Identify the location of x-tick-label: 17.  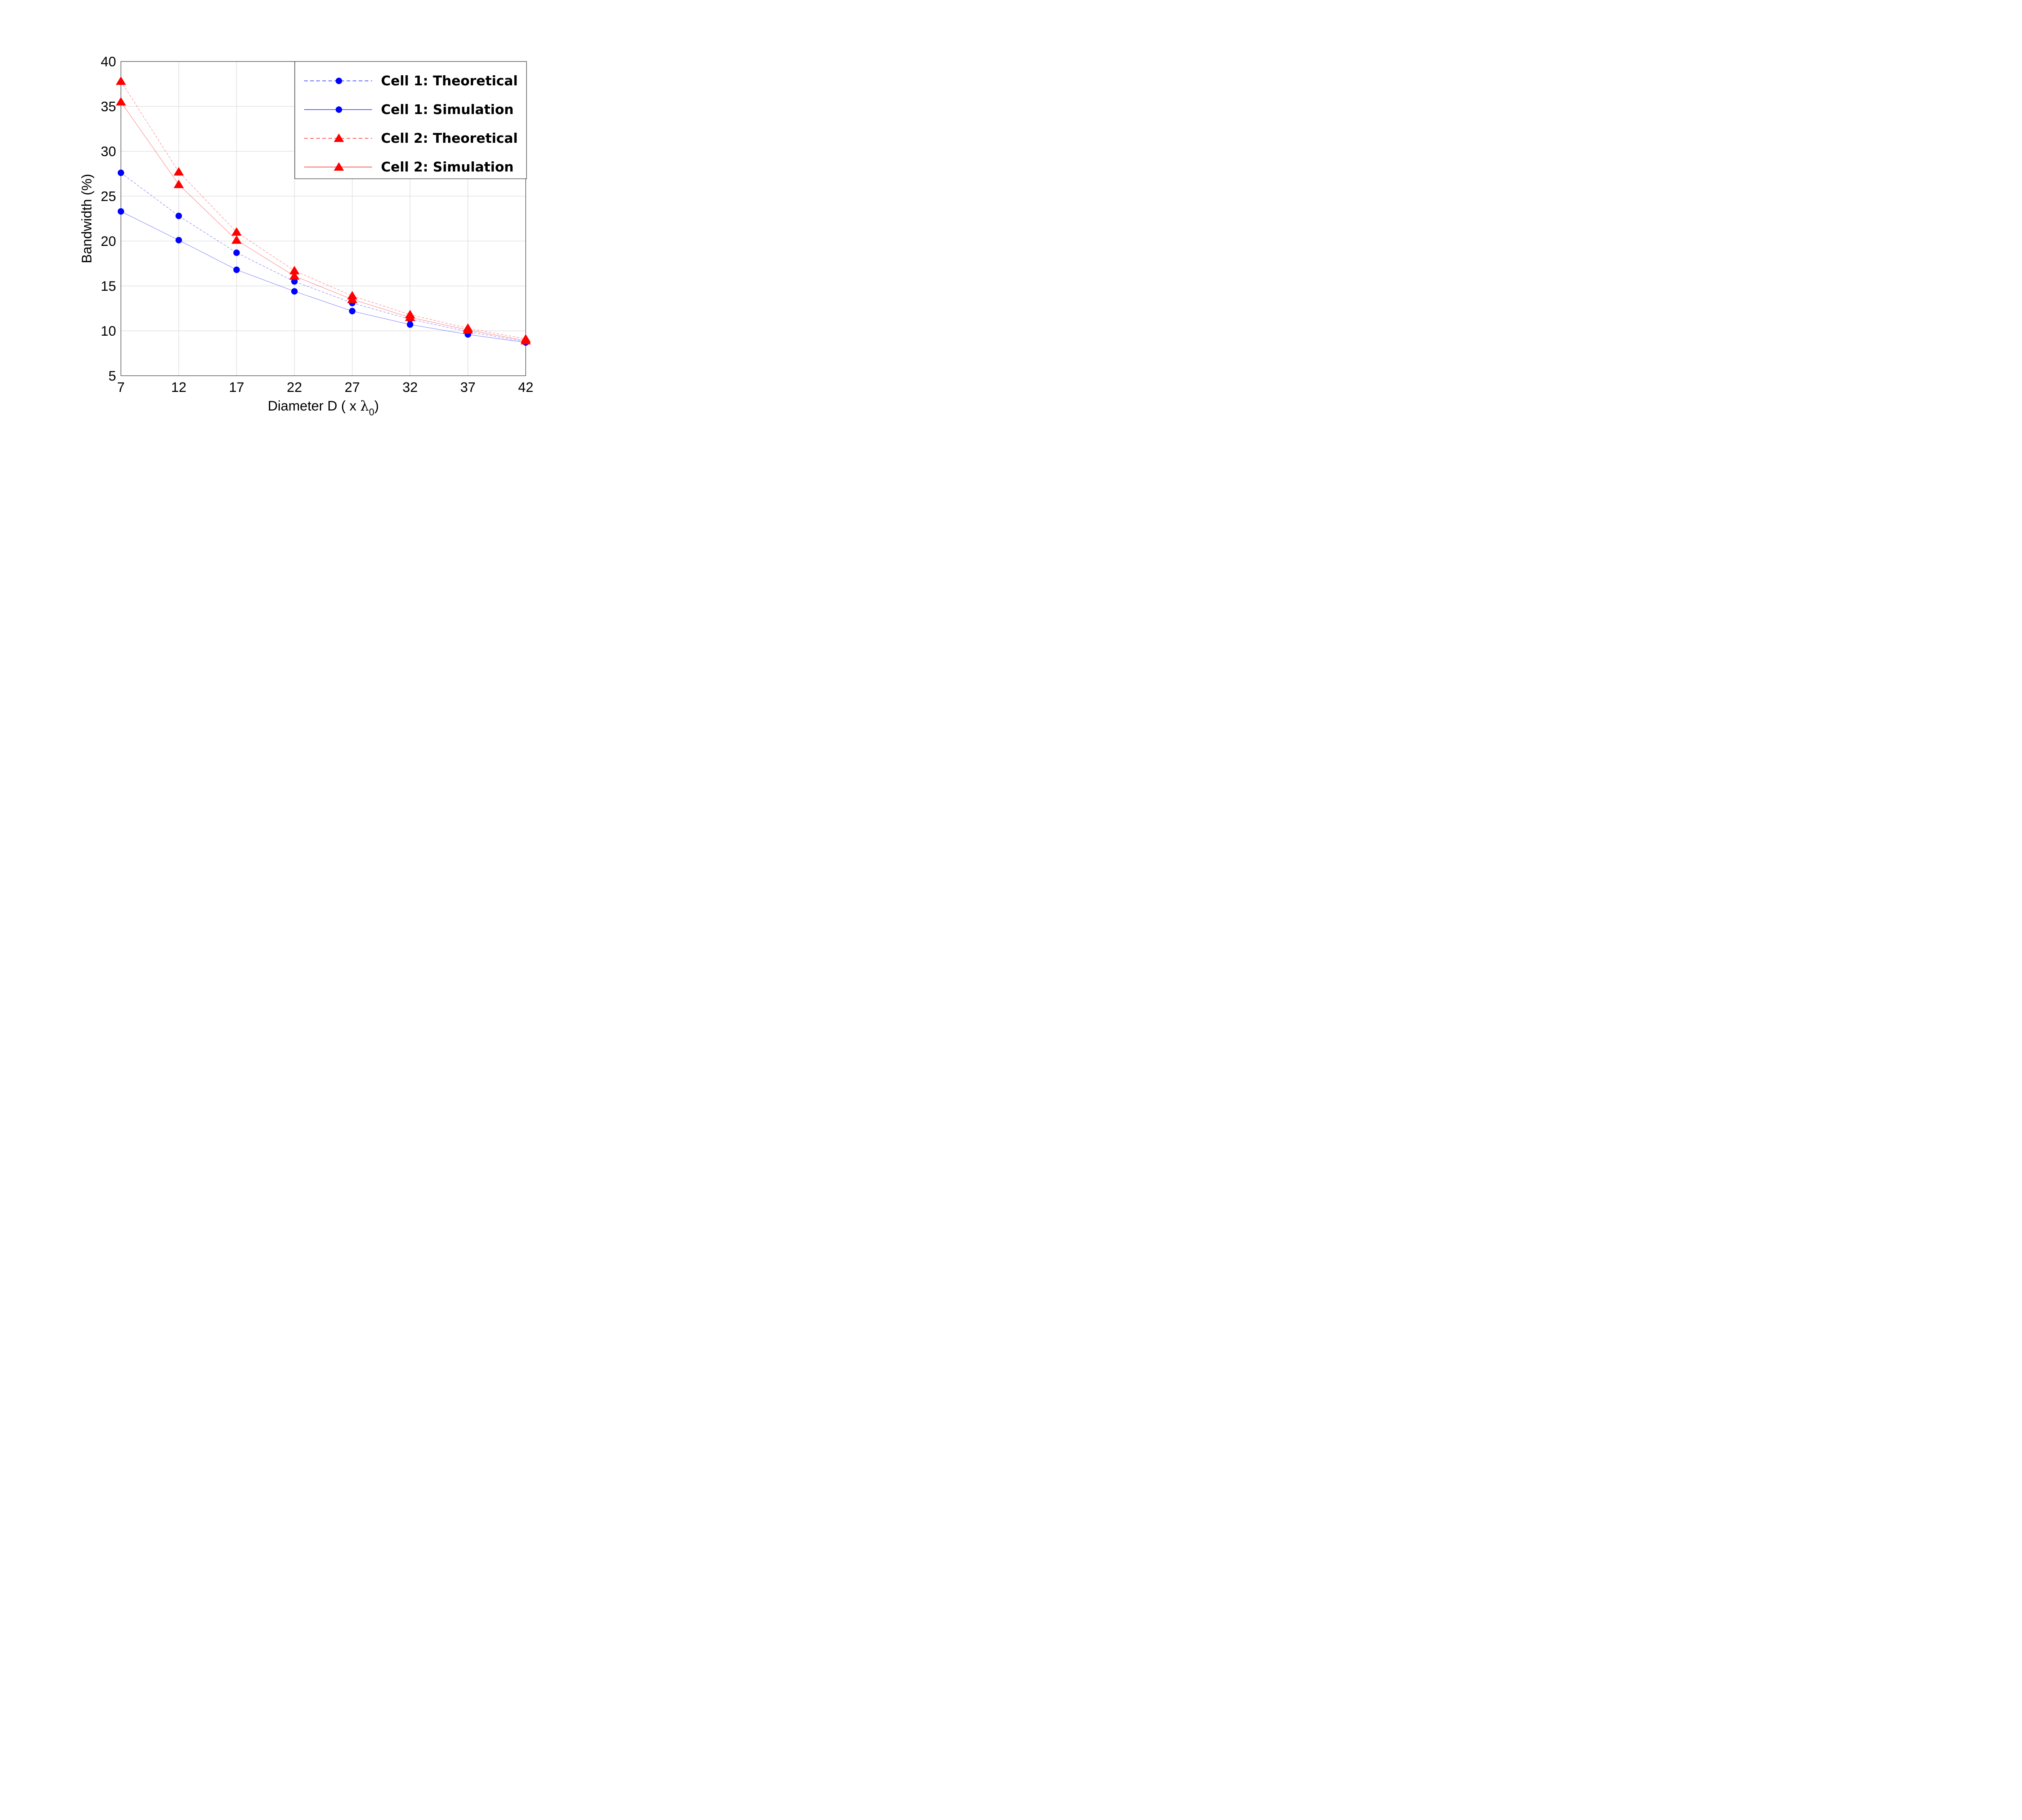
(236, 387).